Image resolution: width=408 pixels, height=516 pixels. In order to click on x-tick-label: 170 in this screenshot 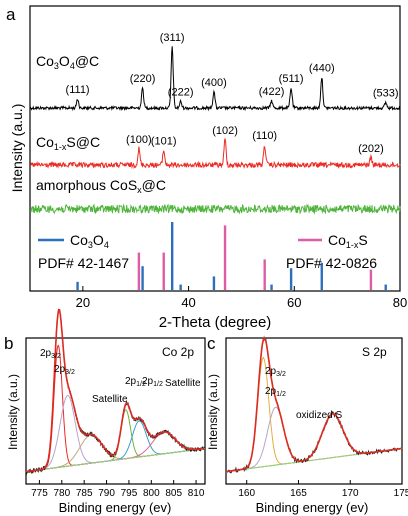, I will do `click(350, 493)`.